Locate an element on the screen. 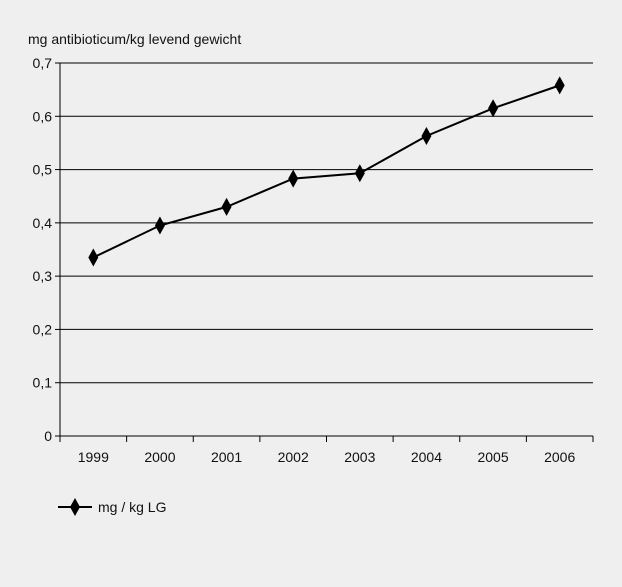  y-tick-label: 0,1 is located at coordinates (43, 383).